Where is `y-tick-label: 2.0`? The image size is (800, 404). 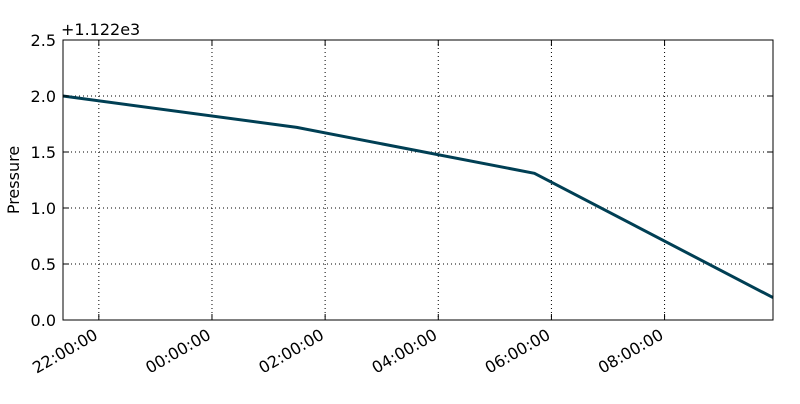
y-tick-label: 2.0 is located at coordinates (43, 96).